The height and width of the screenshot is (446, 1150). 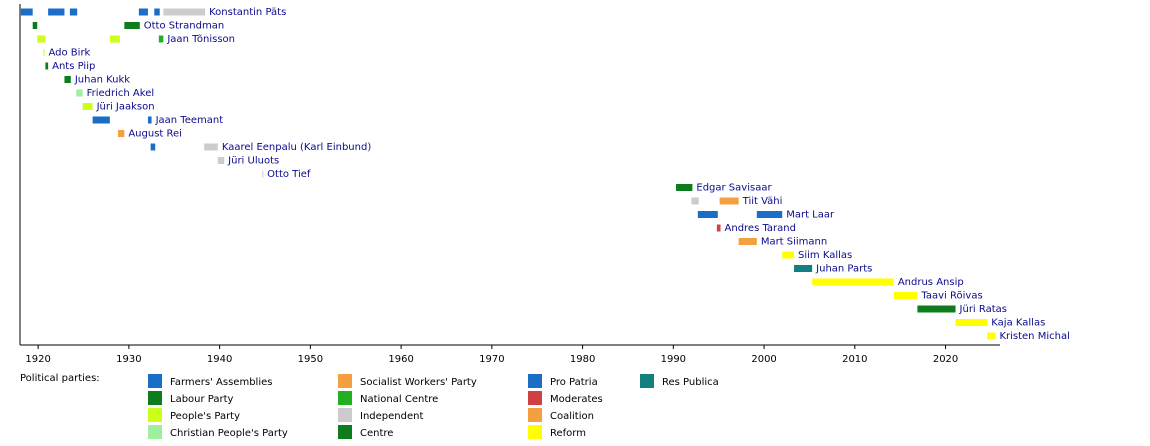 What do you see at coordinates (491, 359) in the screenshot?
I see `x-tick-label: 1970` at bounding box center [491, 359].